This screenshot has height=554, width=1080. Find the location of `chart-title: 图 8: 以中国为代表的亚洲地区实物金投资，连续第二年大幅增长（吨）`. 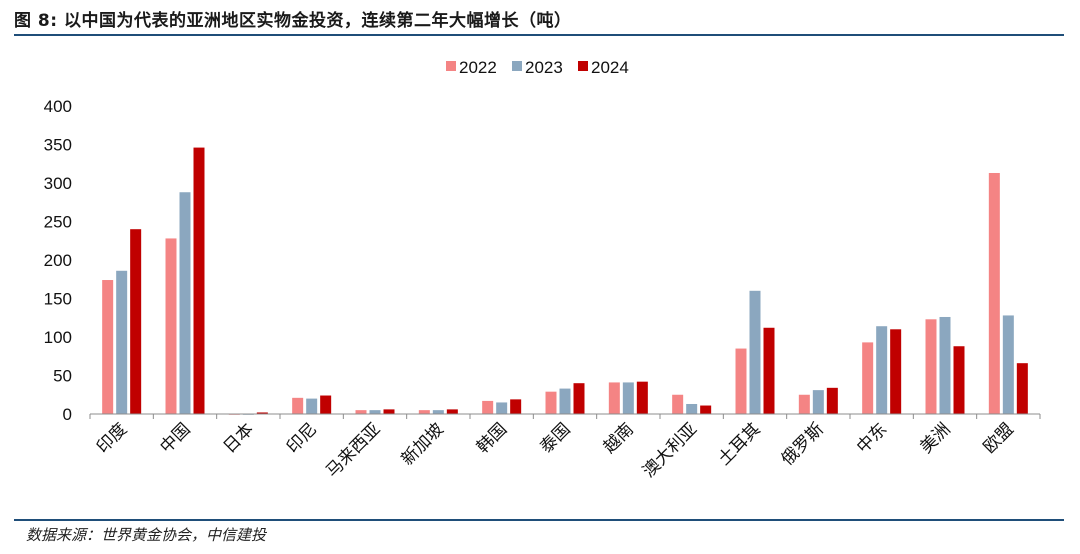

chart-title: 图 8: 以中国为代表的亚洲地区实物金投资，连续第二年大幅增长（吨） is located at coordinates (293, 21).